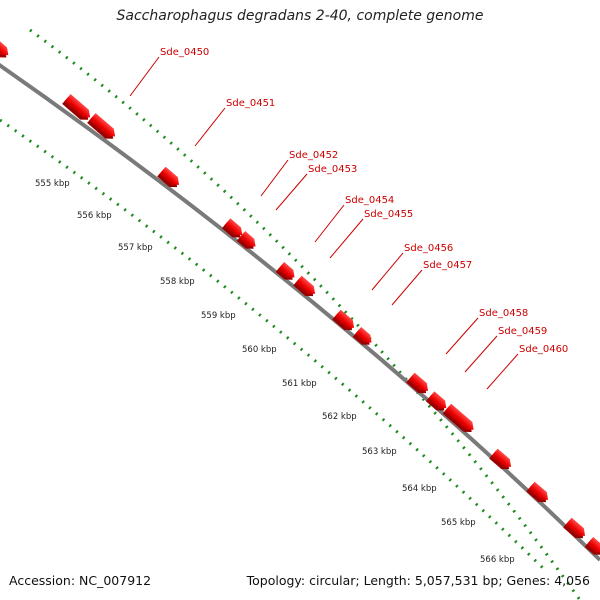 The height and width of the screenshot is (600, 600). Describe the element at coordinates (369, 200) in the screenshot. I see `gene-label: Sde_0454` at that location.